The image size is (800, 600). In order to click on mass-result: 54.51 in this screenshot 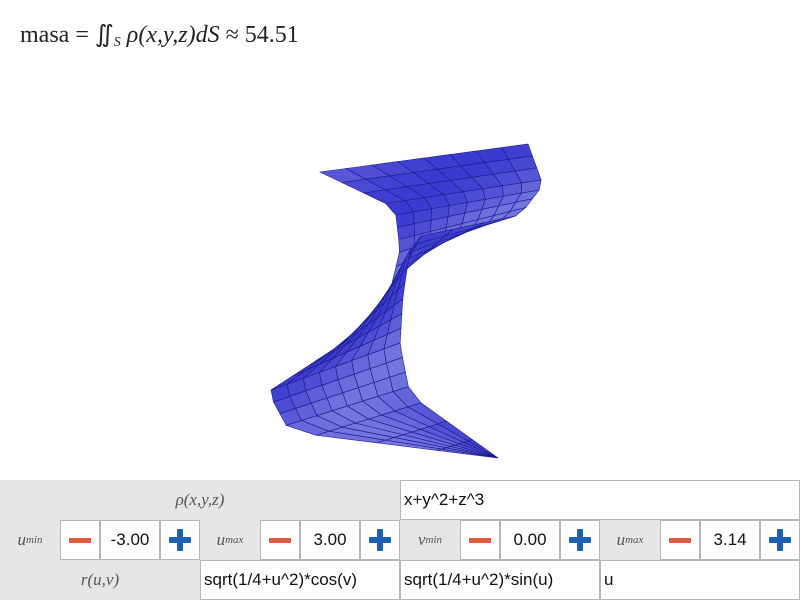, I will do `click(271, 35)`.